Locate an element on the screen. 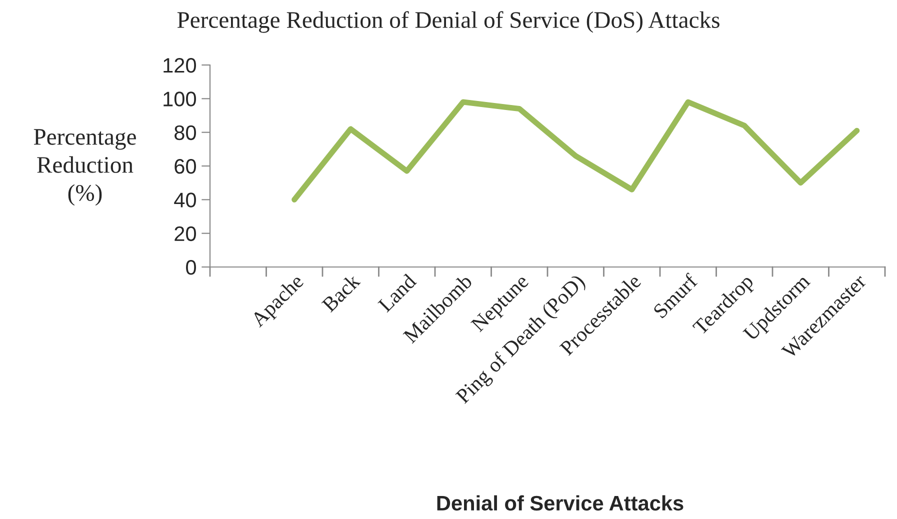 The width and height of the screenshot is (897, 519). y-tick-label: 100 is located at coordinates (180, 99).